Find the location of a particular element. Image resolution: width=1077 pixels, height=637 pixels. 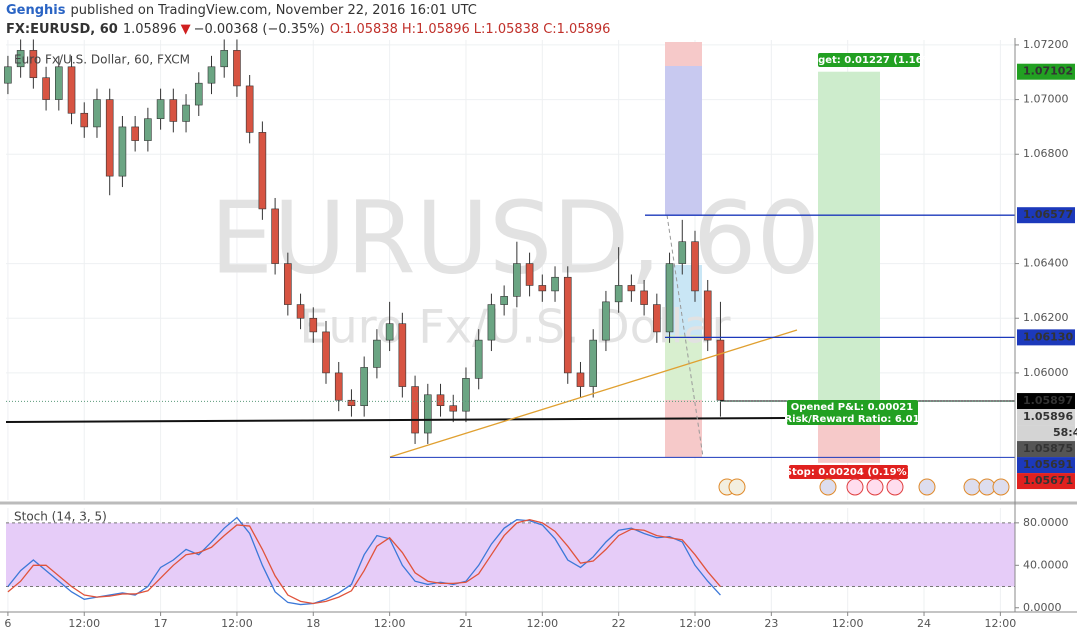

x-tick-label: 22 is located at coordinates (619, 623).